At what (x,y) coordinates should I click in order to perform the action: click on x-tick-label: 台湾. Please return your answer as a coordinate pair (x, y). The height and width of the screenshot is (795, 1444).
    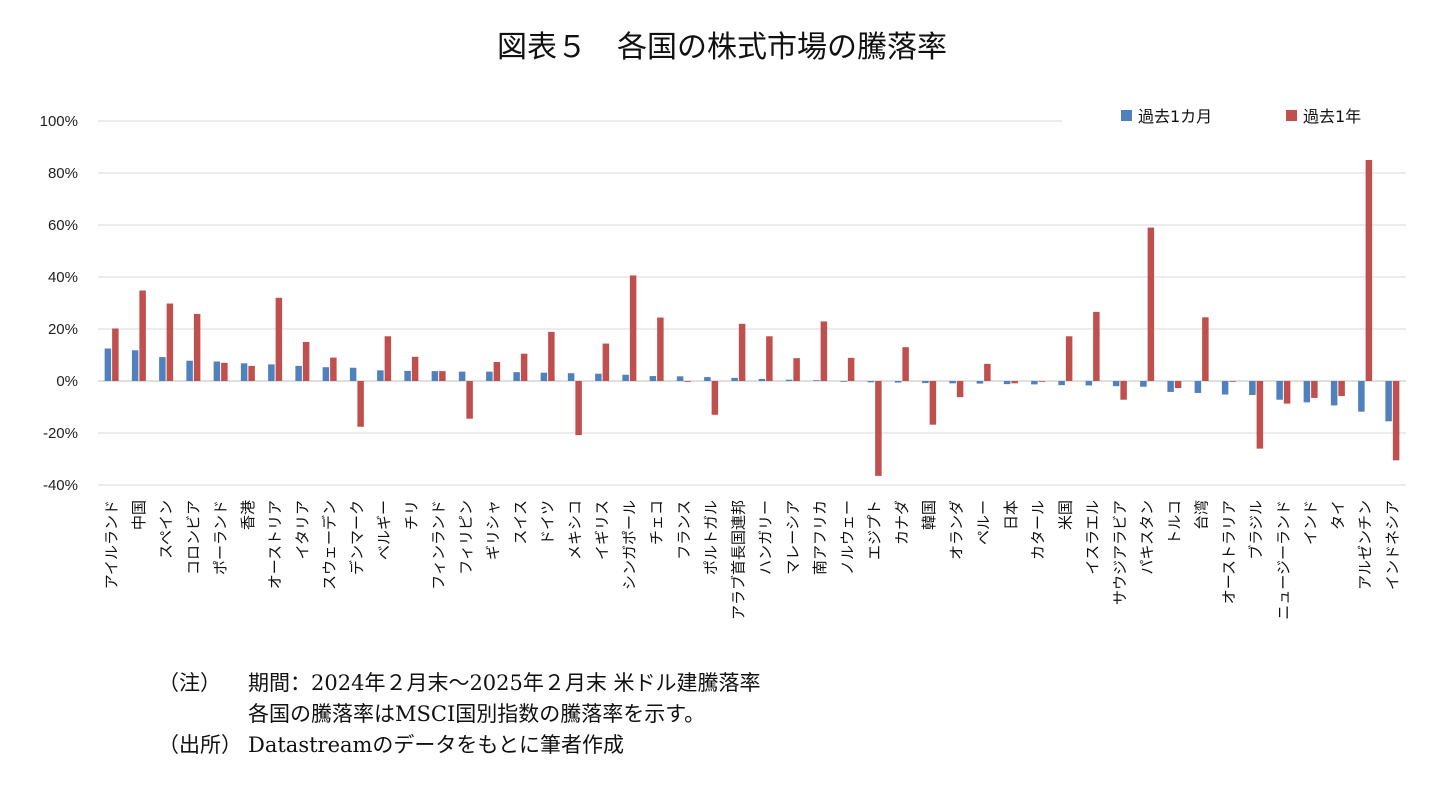
    Looking at the image, I should click on (1202, 515).